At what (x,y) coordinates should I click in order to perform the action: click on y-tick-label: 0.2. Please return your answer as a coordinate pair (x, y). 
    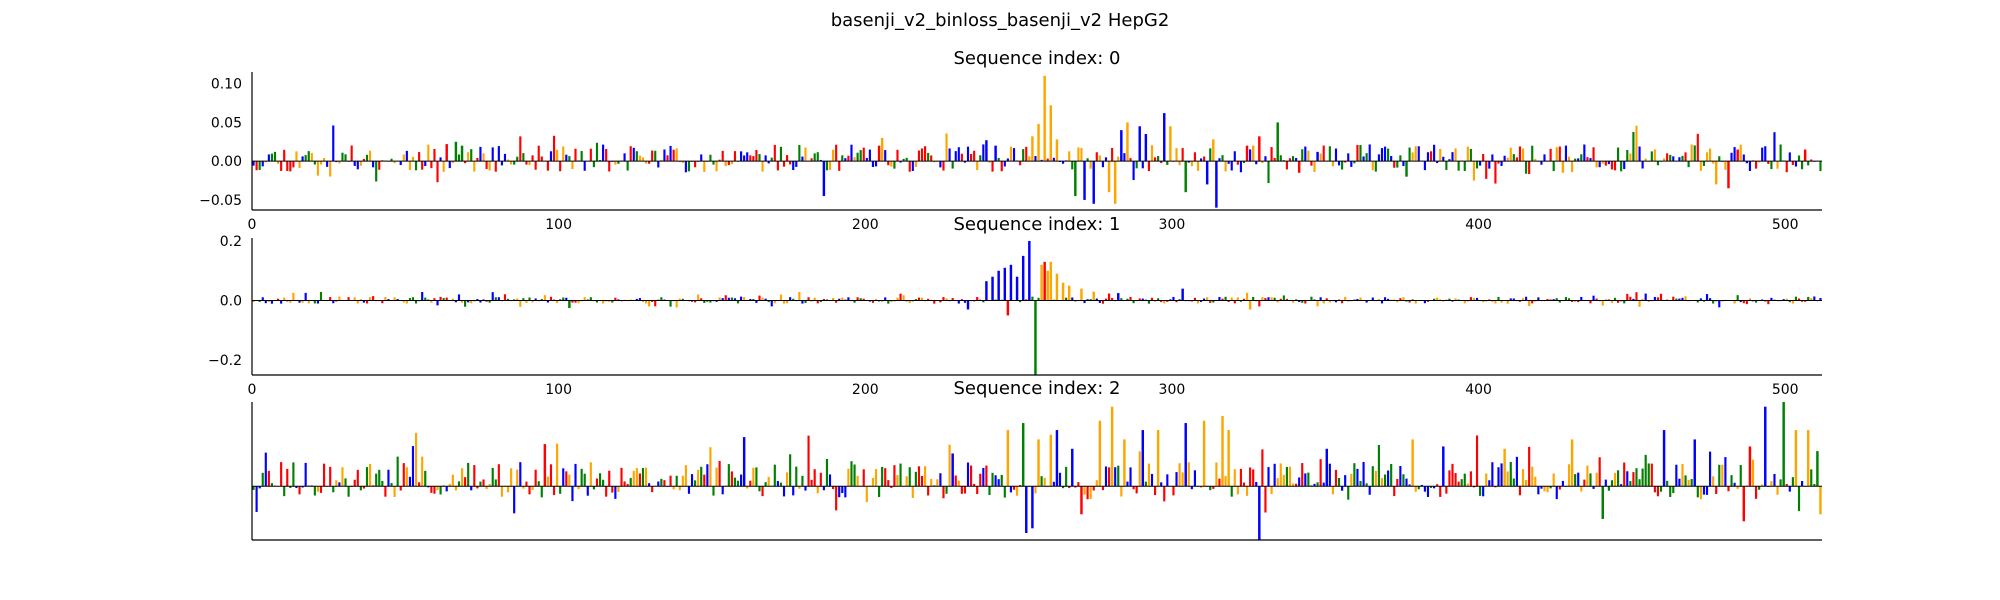
    Looking at the image, I should click on (231, 242).